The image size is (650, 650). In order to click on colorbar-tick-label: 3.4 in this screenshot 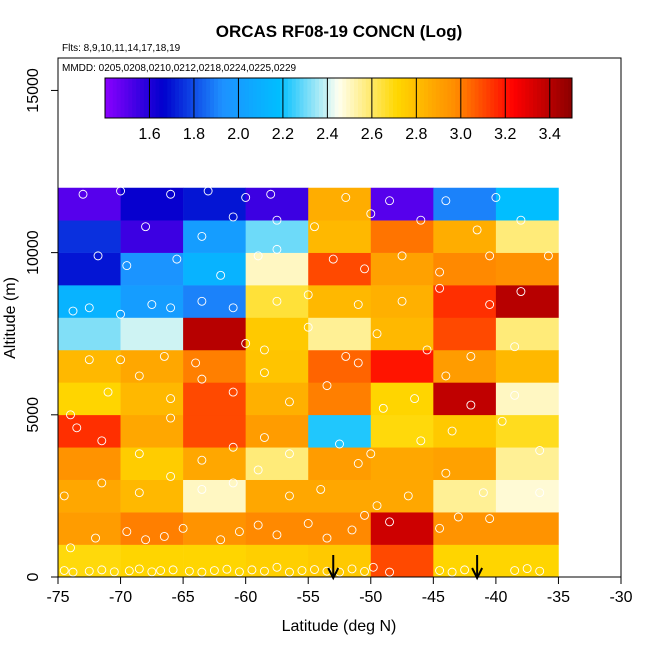, I will do `click(550, 134)`.